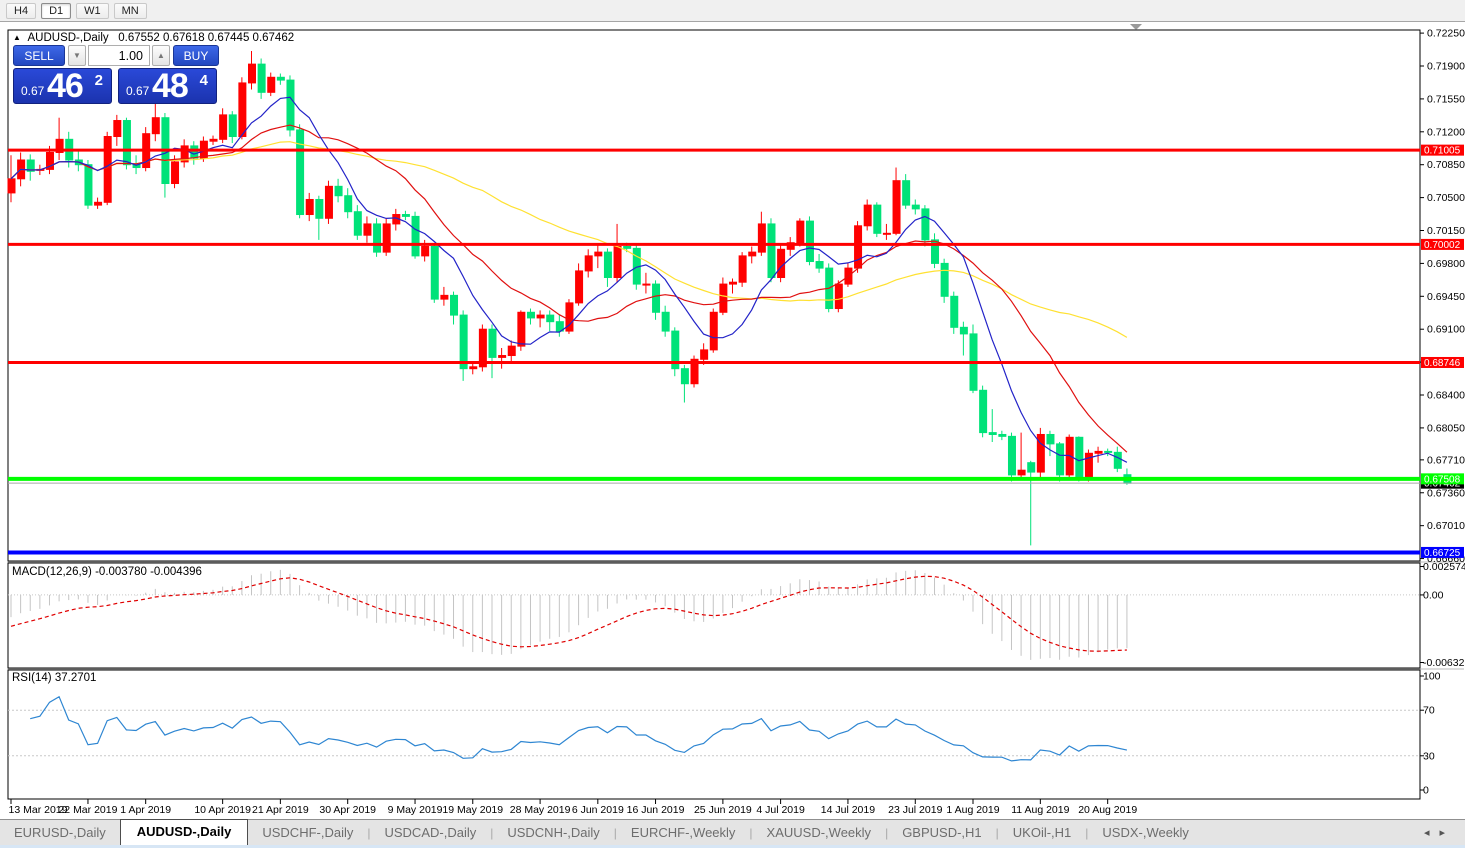  Describe the element at coordinates (472, 810) in the screenshot. I see `date-axis-label: 19 May 2019` at that location.